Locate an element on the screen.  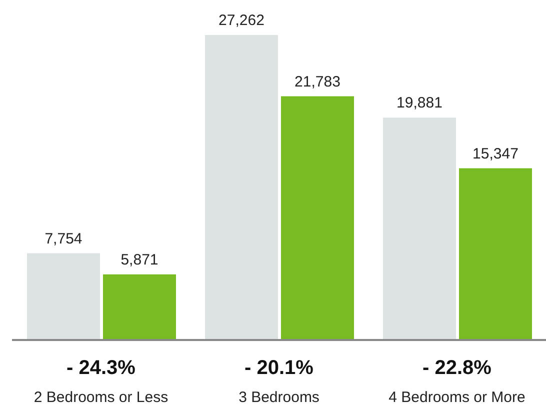
x-tick-label: 3 Bedrooms is located at coordinates (279, 397).